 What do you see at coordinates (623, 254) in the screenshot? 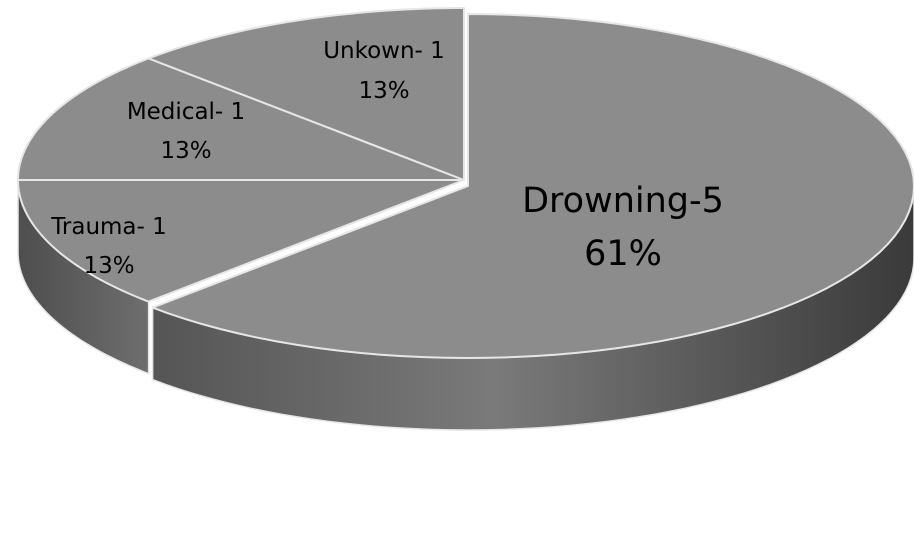
I see `label-drowning-percent: 61%` at bounding box center [623, 254].